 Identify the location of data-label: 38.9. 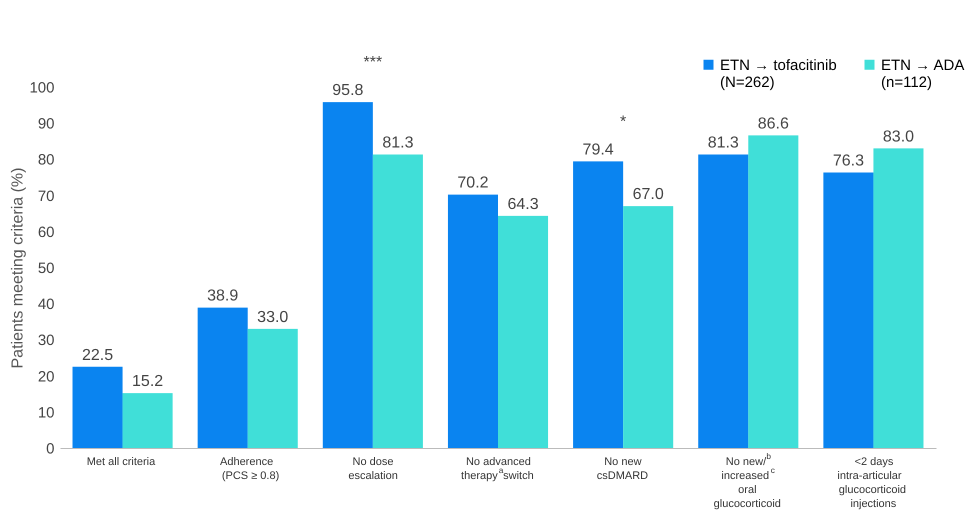
(222, 296).